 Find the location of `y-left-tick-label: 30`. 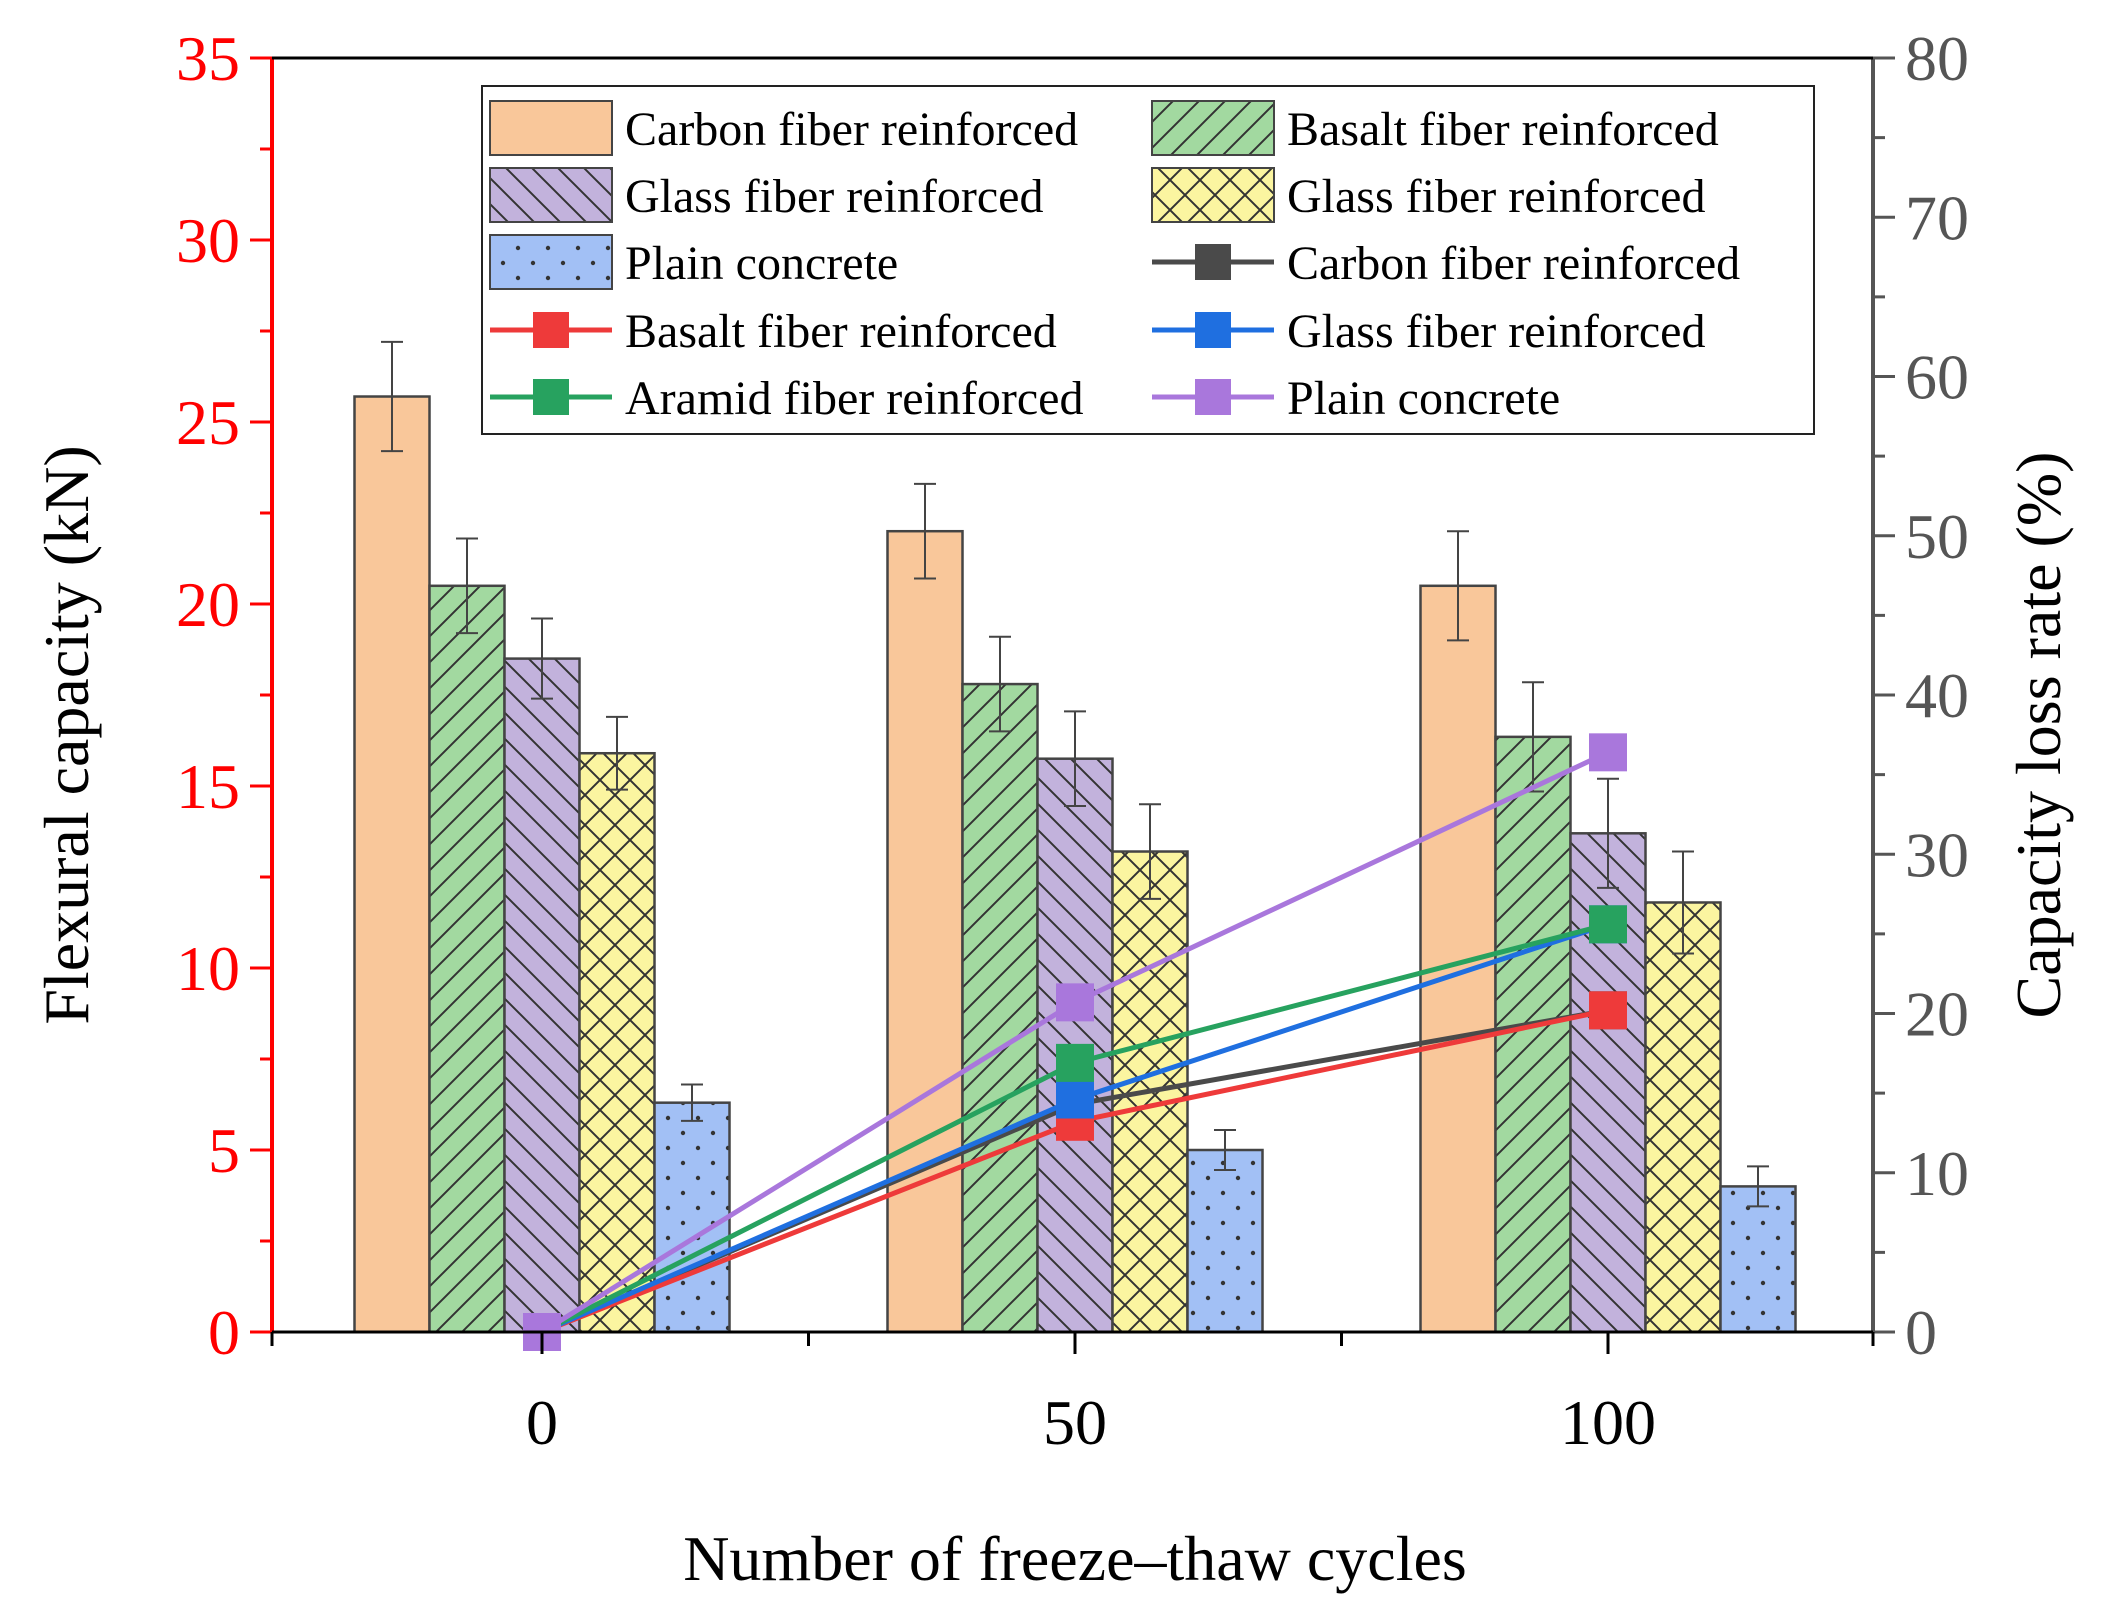

y-left-tick-label: 30 is located at coordinates (208, 240).